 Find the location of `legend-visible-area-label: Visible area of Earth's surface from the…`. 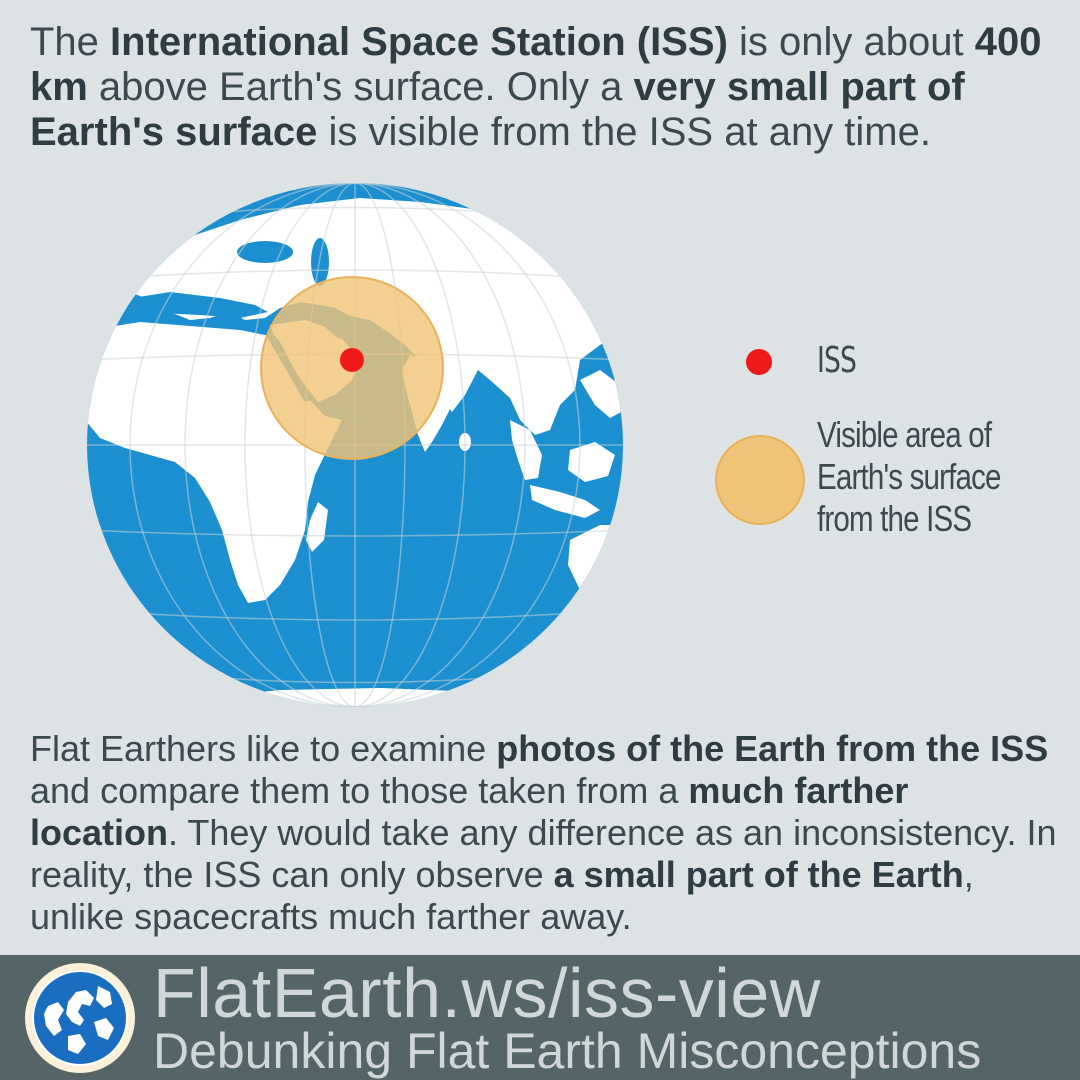

legend-visible-area-label: Visible area of Earth's surface from the… is located at coordinates (909, 476).